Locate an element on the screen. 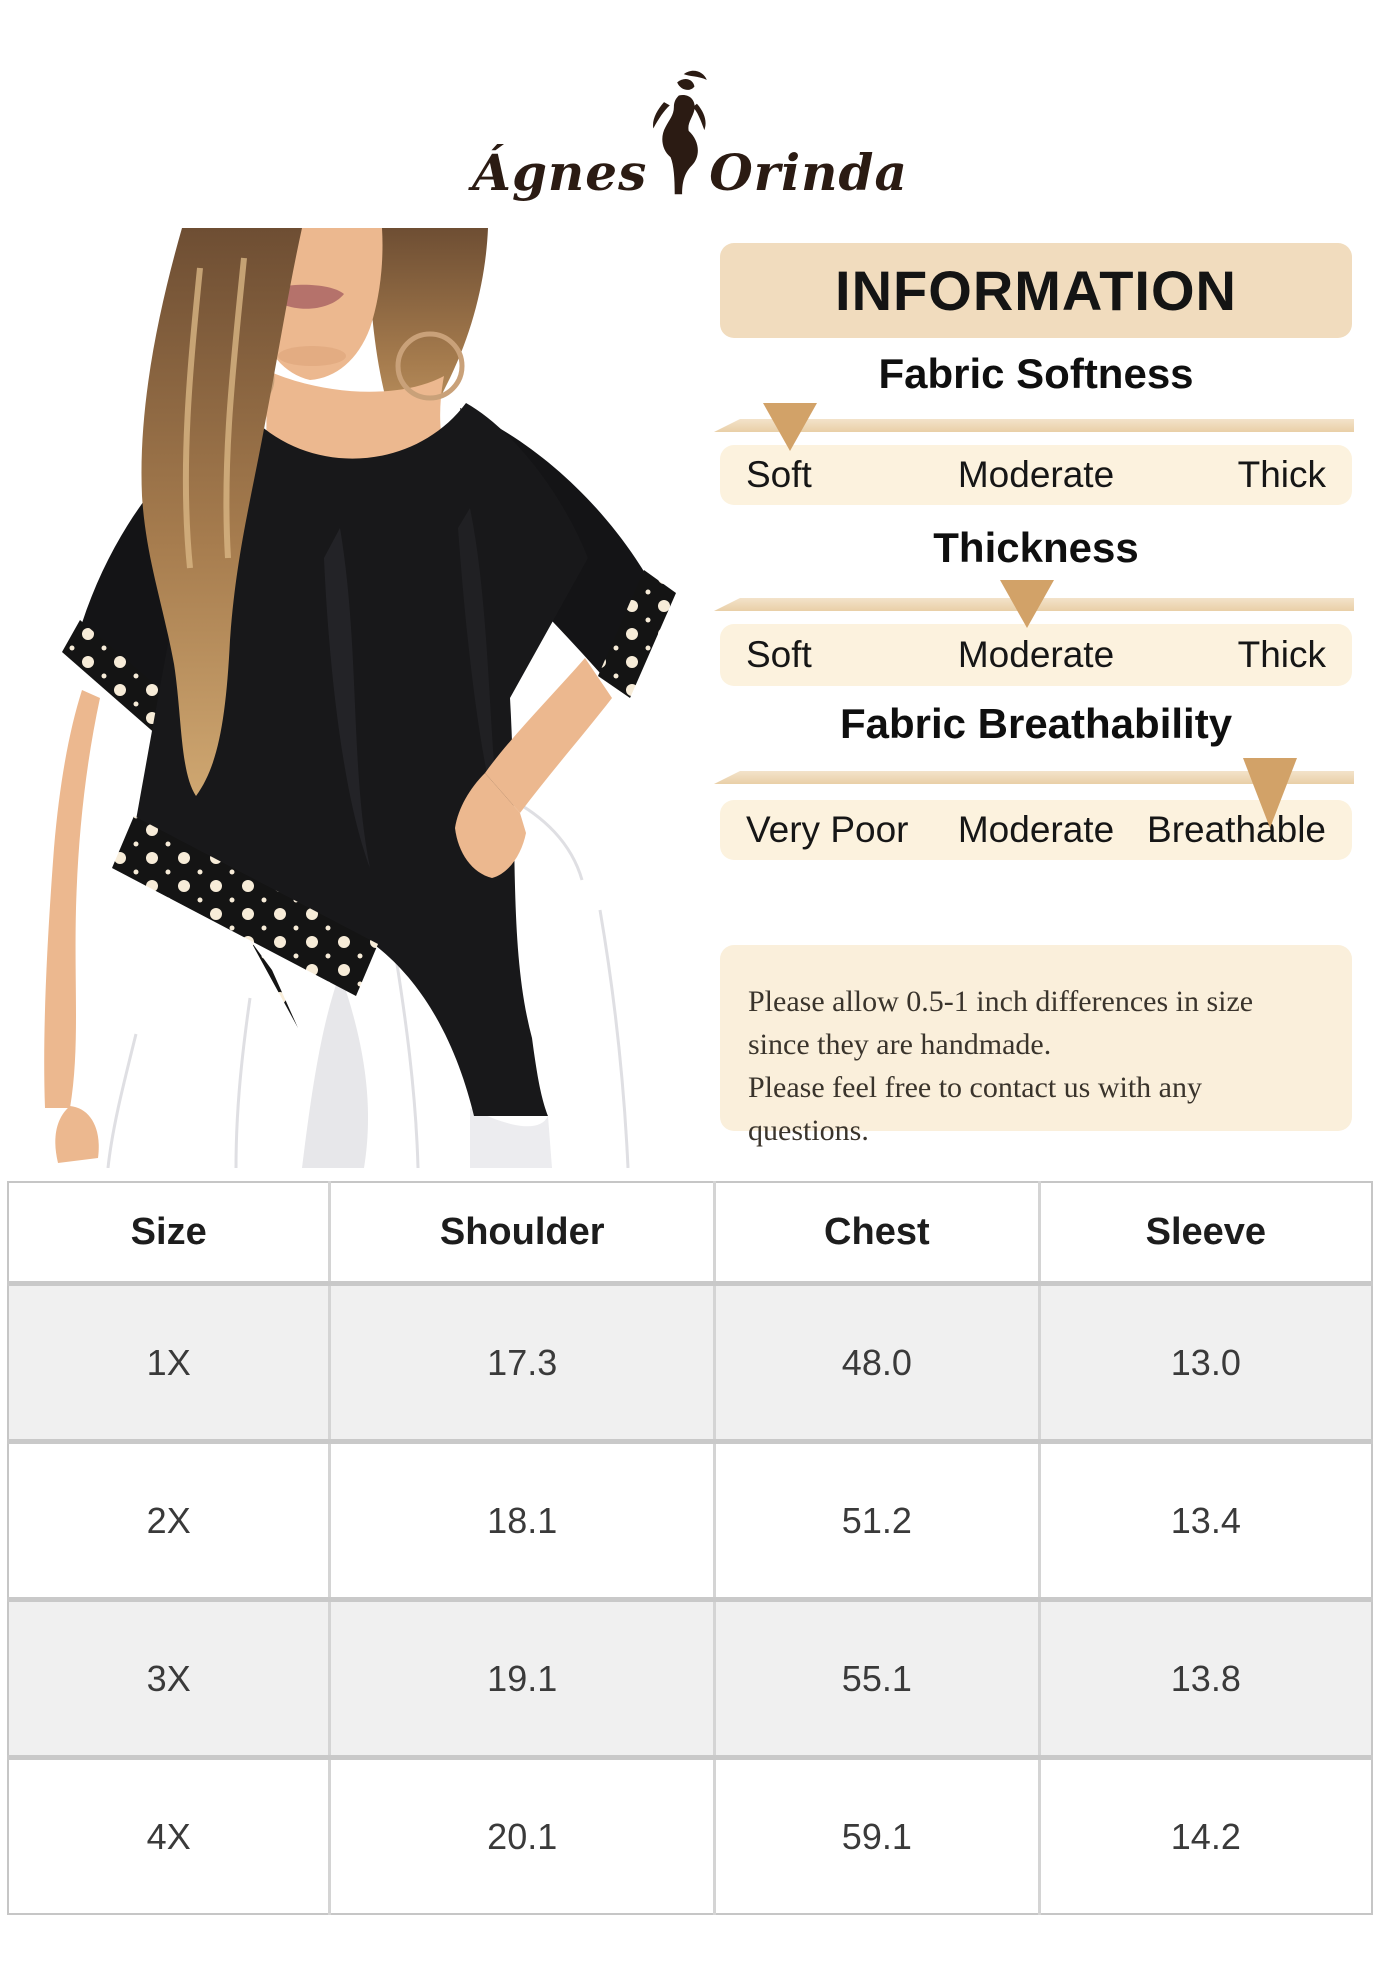  brand-logo: Ágnes Orinda is located at coordinates (690, 135).